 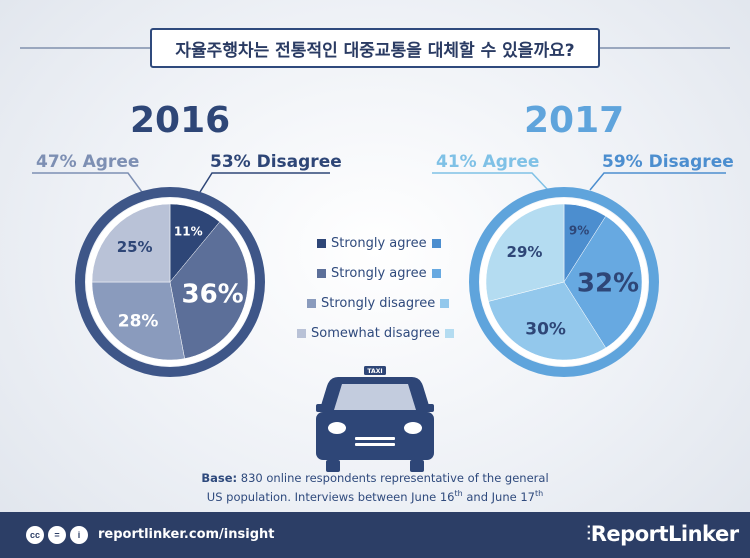 What do you see at coordinates (35, 535) in the screenshot?
I see `creative-commons-icon: cc` at bounding box center [35, 535].